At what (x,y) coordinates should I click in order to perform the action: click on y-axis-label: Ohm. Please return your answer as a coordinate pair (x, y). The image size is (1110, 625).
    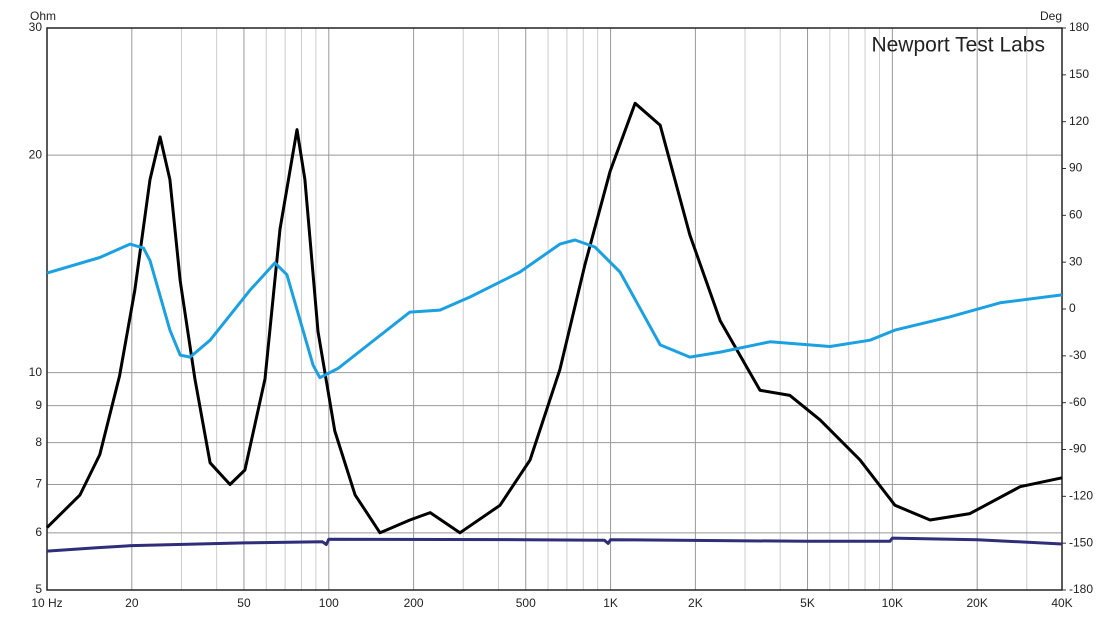
    Looking at the image, I should click on (43, 16).